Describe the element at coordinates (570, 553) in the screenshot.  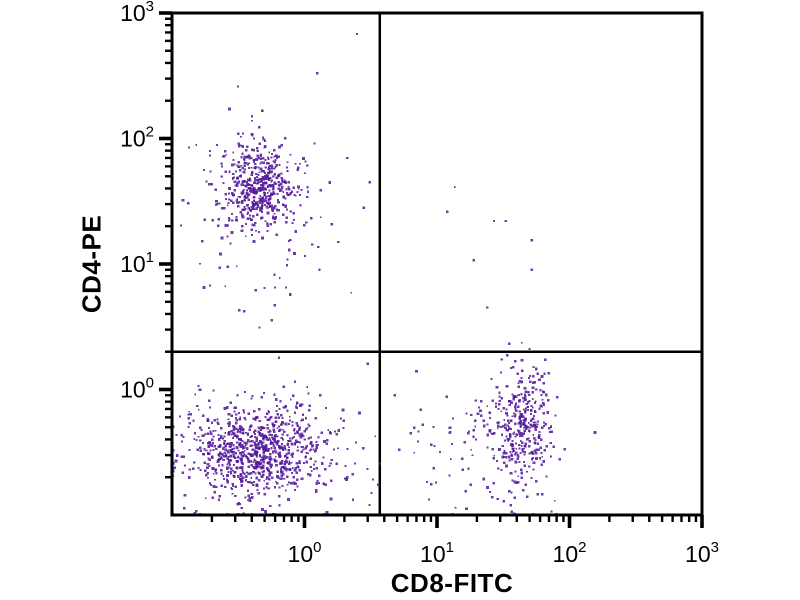
I see `x-tick-label: 10²` at that location.